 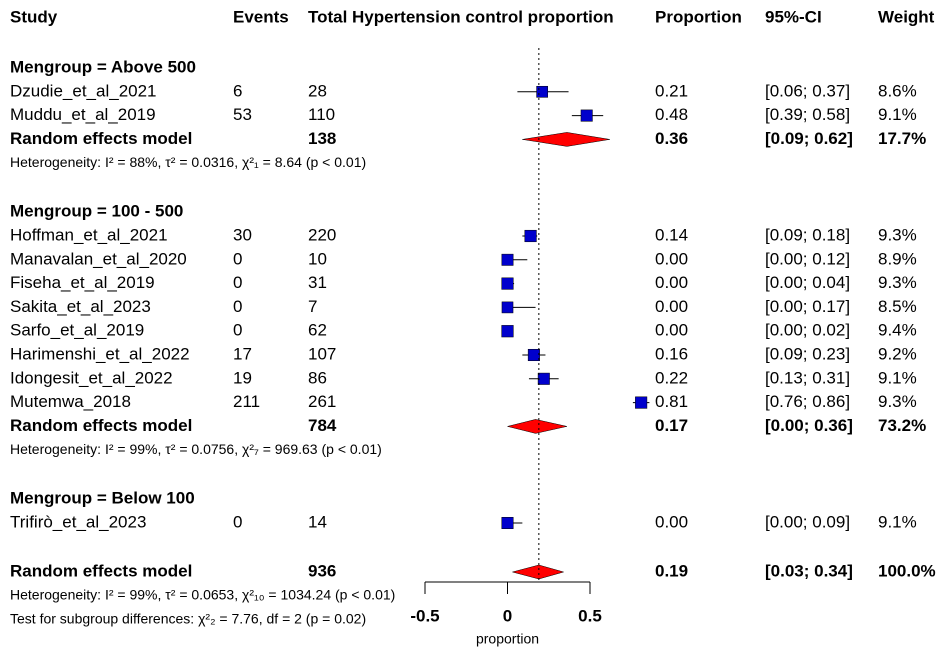 I want to click on group-title: Mengroup = 100 - 500, so click(x=96, y=211).